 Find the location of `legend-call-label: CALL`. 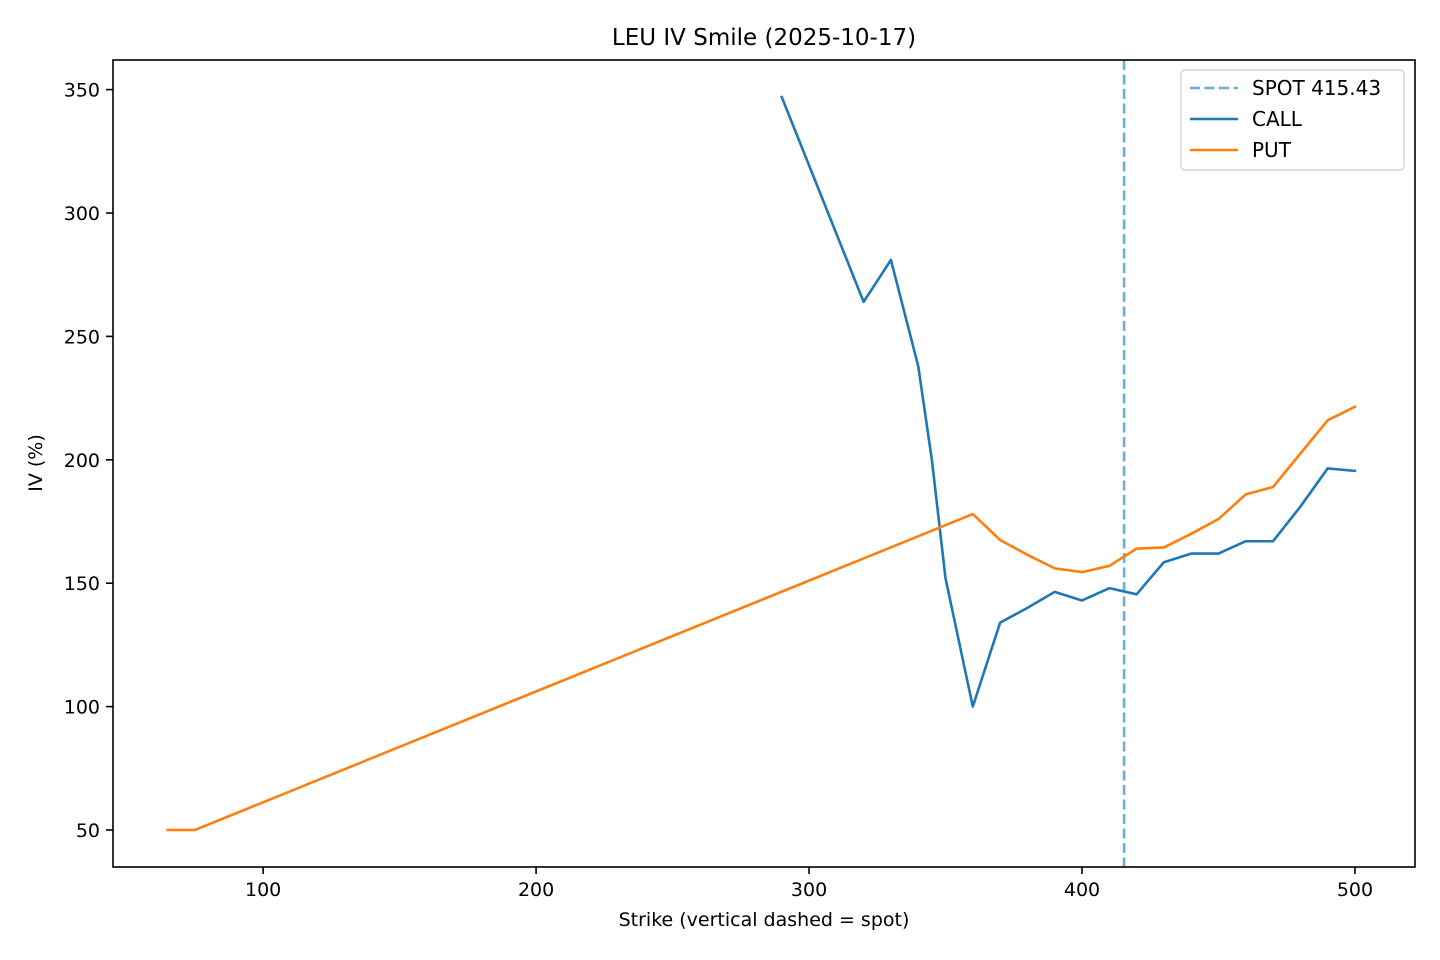

legend-call-label: CALL is located at coordinates (1277, 119).